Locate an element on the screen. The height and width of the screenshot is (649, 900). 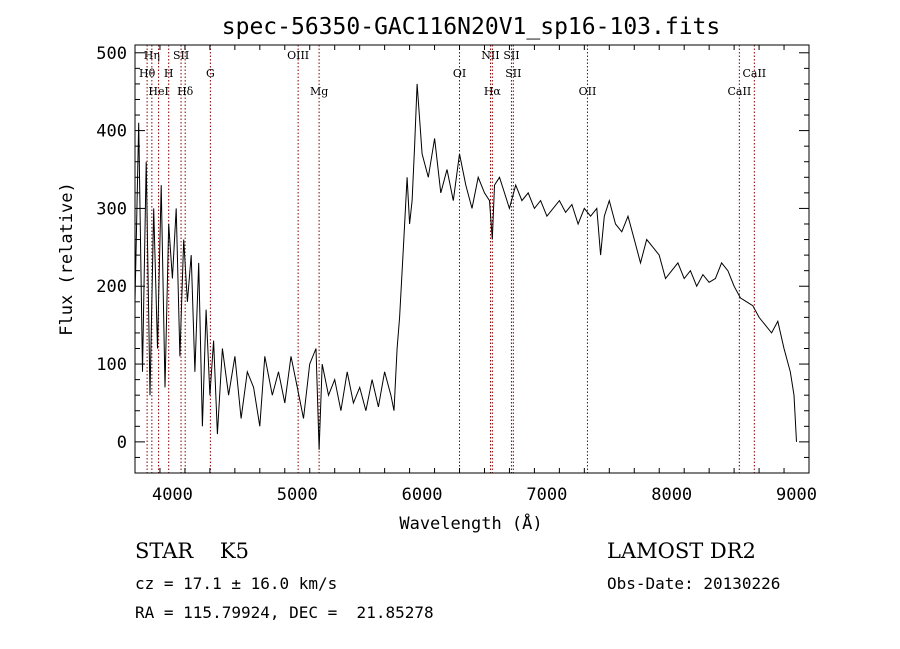
y-tick-label: 0 is located at coordinates (122, 443).